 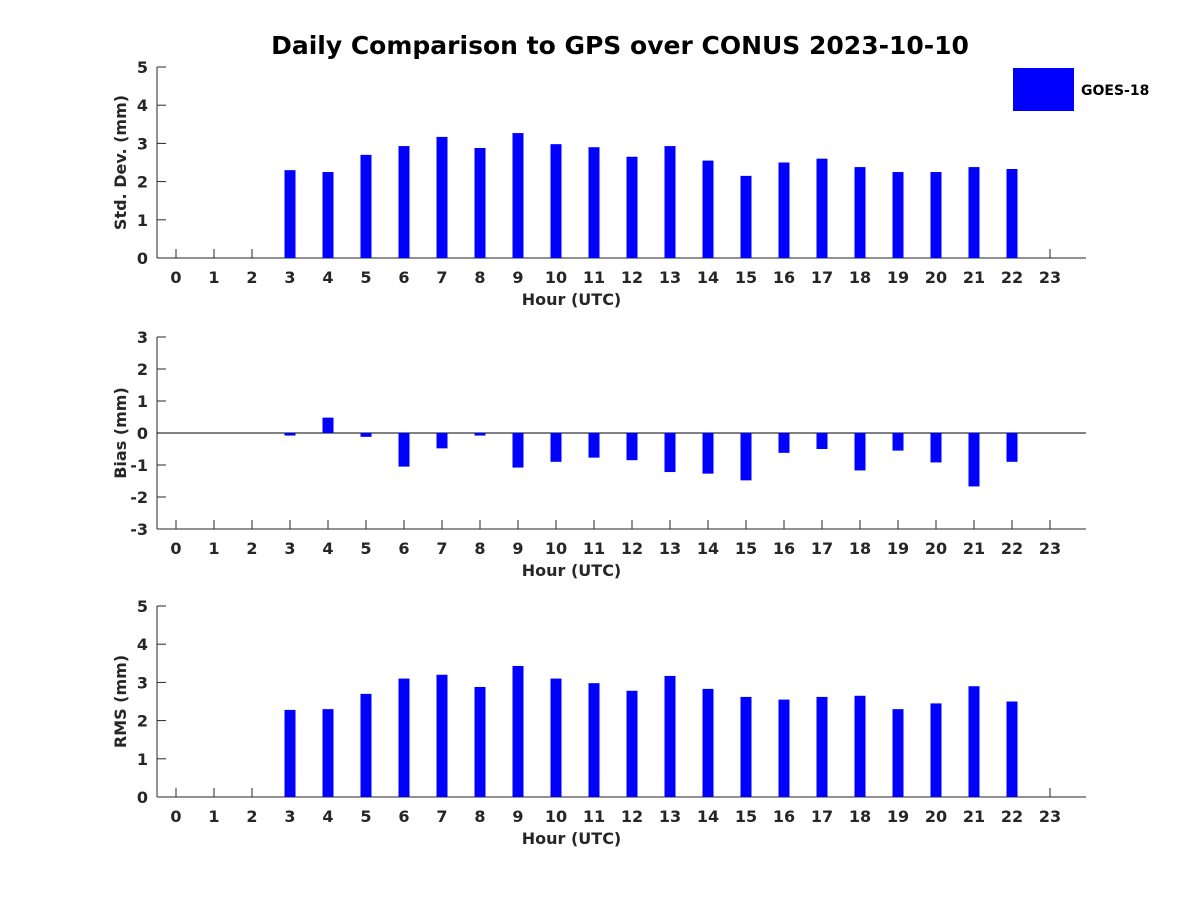 I want to click on x-tick-label: 12, so click(x=632, y=548).